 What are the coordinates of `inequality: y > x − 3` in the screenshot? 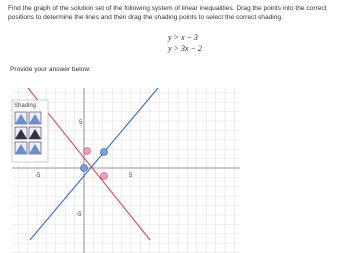 It's located at (183, 37).